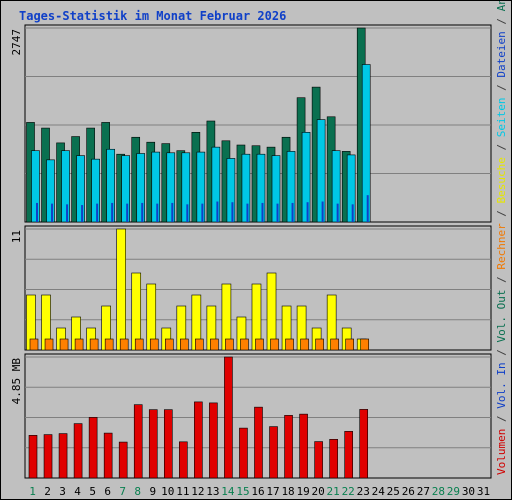  What do you see at coordinates (152, 491) in the screenshot?
I see `x-tick-label: 9` at bounding box center [152, 491].